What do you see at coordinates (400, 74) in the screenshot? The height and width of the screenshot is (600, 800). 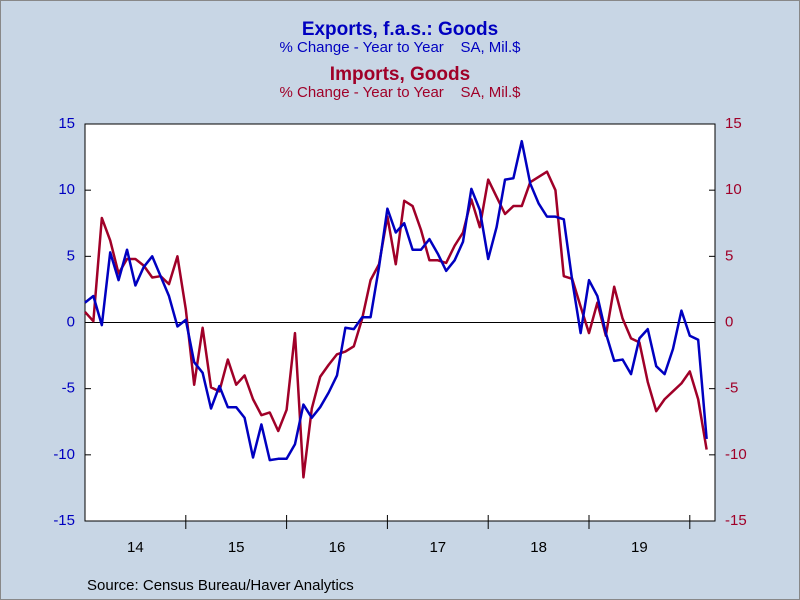 I see `chart-title: Imports, Goods` at bounding box center [400, 74].